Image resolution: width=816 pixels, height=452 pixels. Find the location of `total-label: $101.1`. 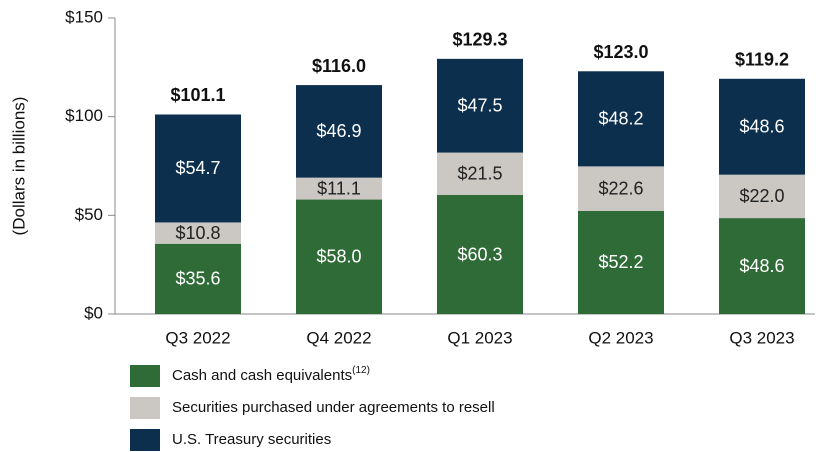

total-label: $101.1 is located at coordinates (197, 95).